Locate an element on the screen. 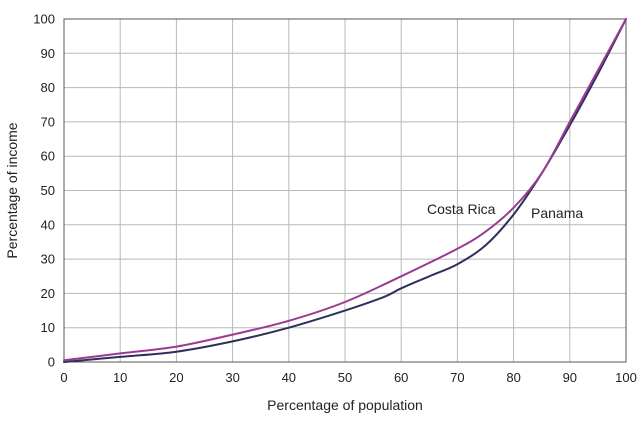 This screenshot has height=439, width=644. y-tick-label: 0 is located at coordinates (51, 362).